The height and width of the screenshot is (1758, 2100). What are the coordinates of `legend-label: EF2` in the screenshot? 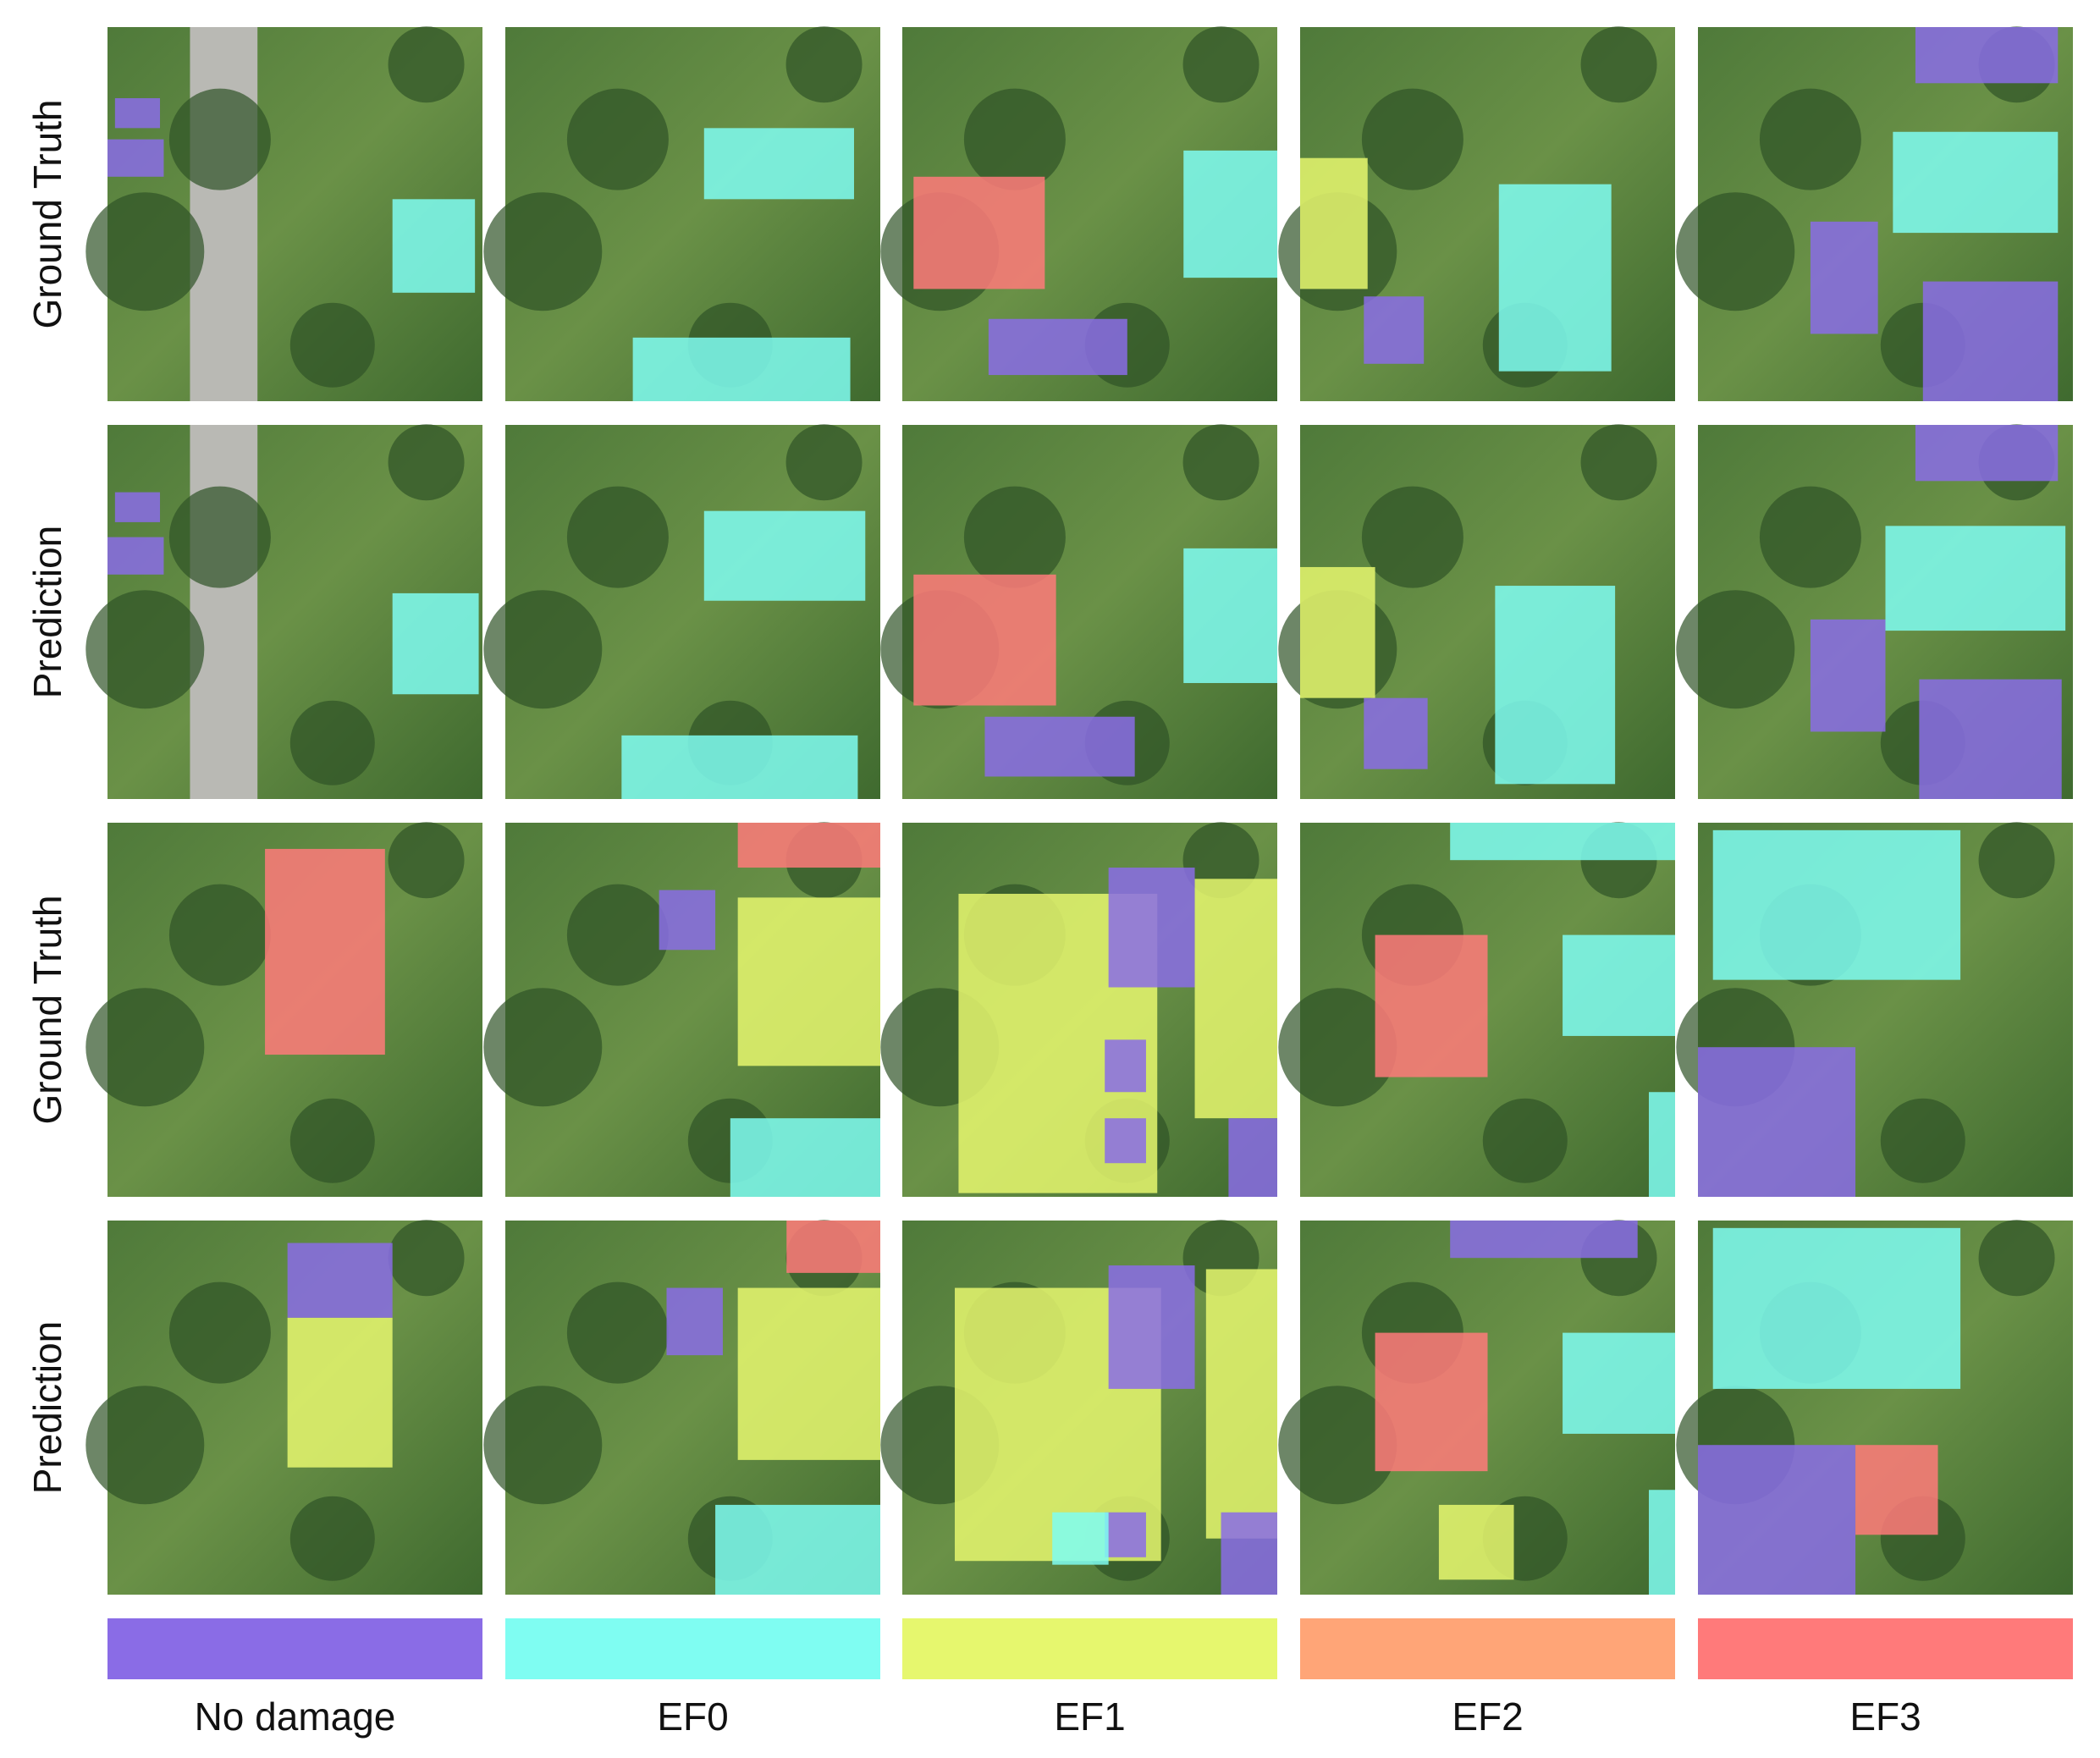 It's located at (1487, 1717).